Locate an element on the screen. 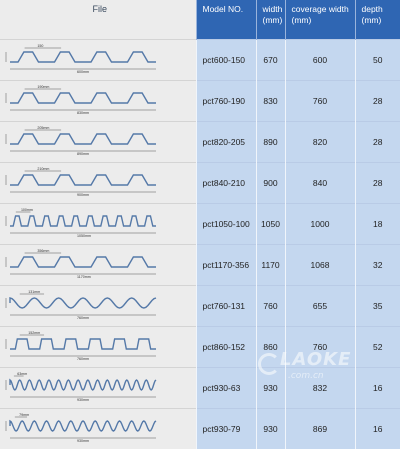 The height and width of the screenshot is (449, 400). profile-drawing-3: 205mm 890mm is located at coordinates (98, 142).